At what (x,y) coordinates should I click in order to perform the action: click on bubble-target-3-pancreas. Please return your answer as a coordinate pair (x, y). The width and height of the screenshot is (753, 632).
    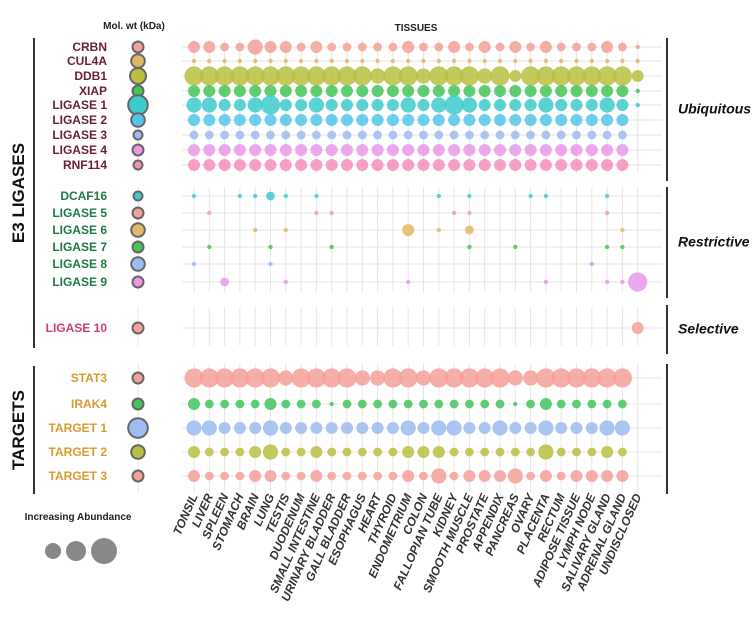
    Looking at the image, I should click on (515, 476).